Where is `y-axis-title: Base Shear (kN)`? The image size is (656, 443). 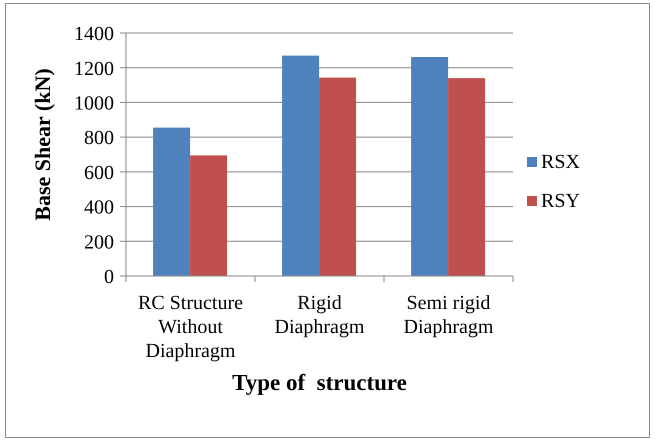
y-axis-title: Base Shear (kN) is located at coordinates (42, 144).